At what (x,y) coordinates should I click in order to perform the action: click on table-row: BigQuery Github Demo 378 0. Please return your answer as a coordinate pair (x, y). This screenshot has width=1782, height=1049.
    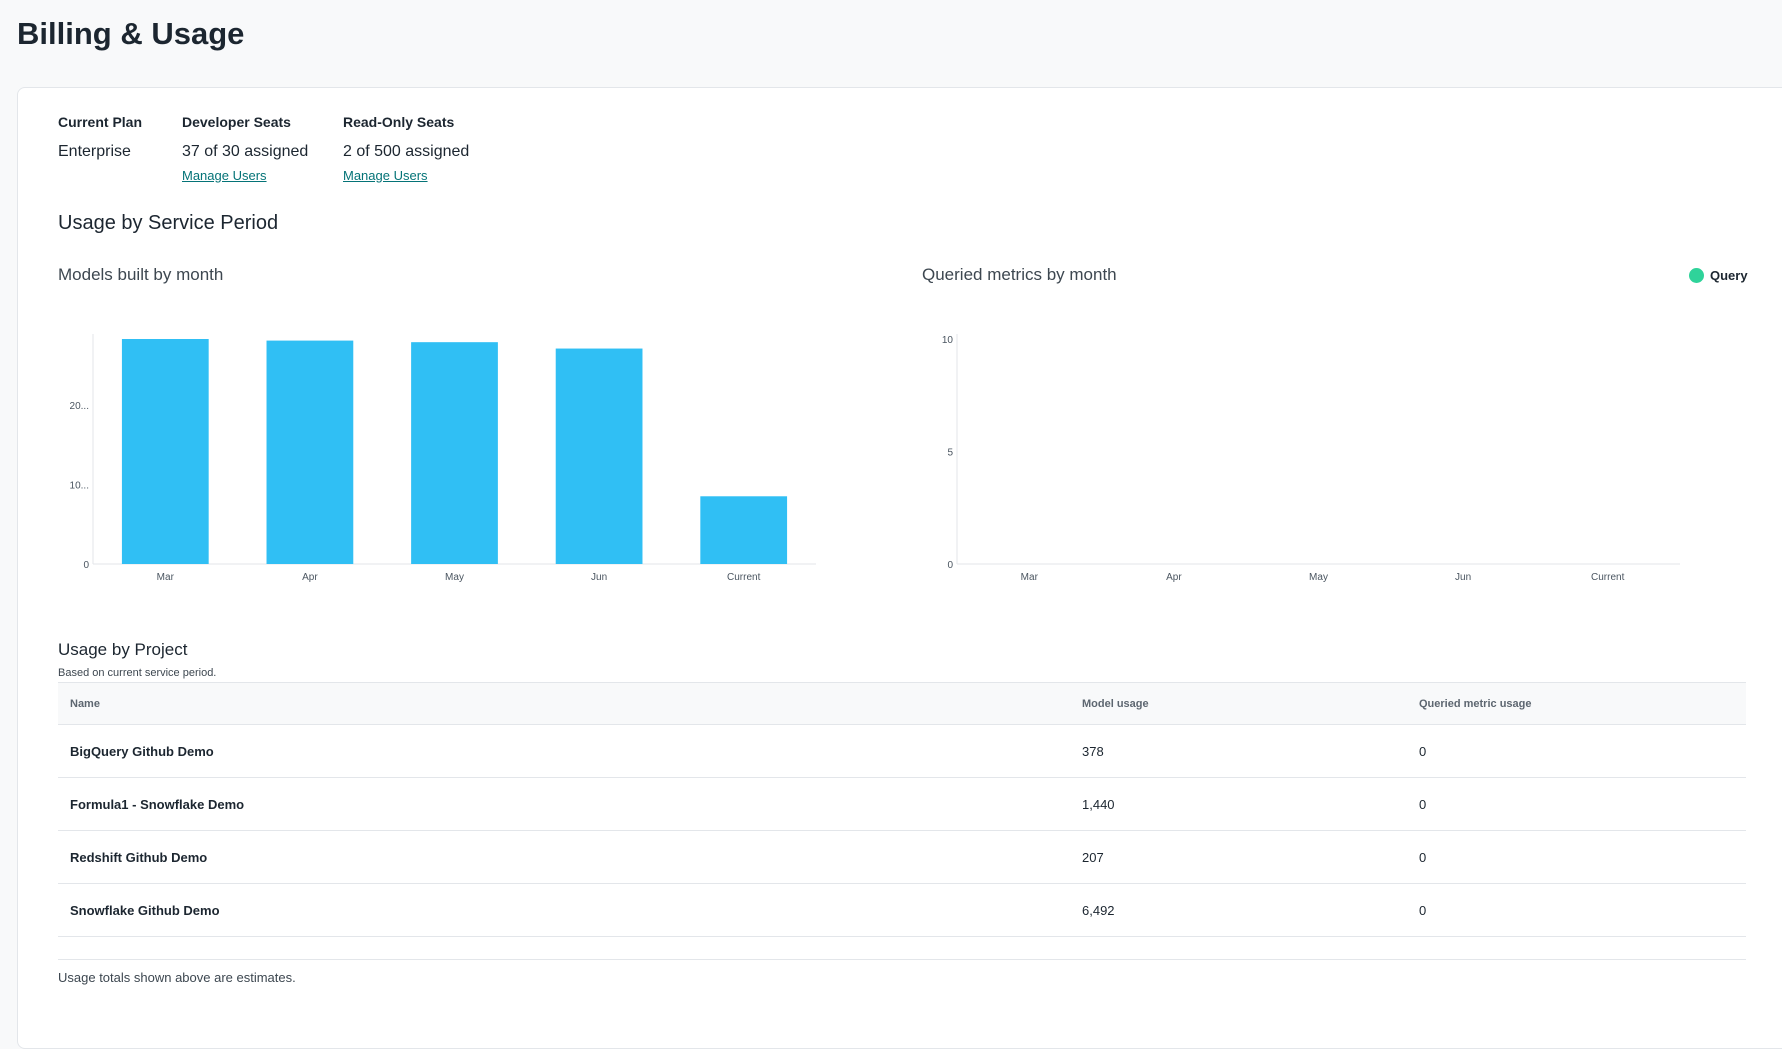
    Looking at the image, I should click on (902, 751).